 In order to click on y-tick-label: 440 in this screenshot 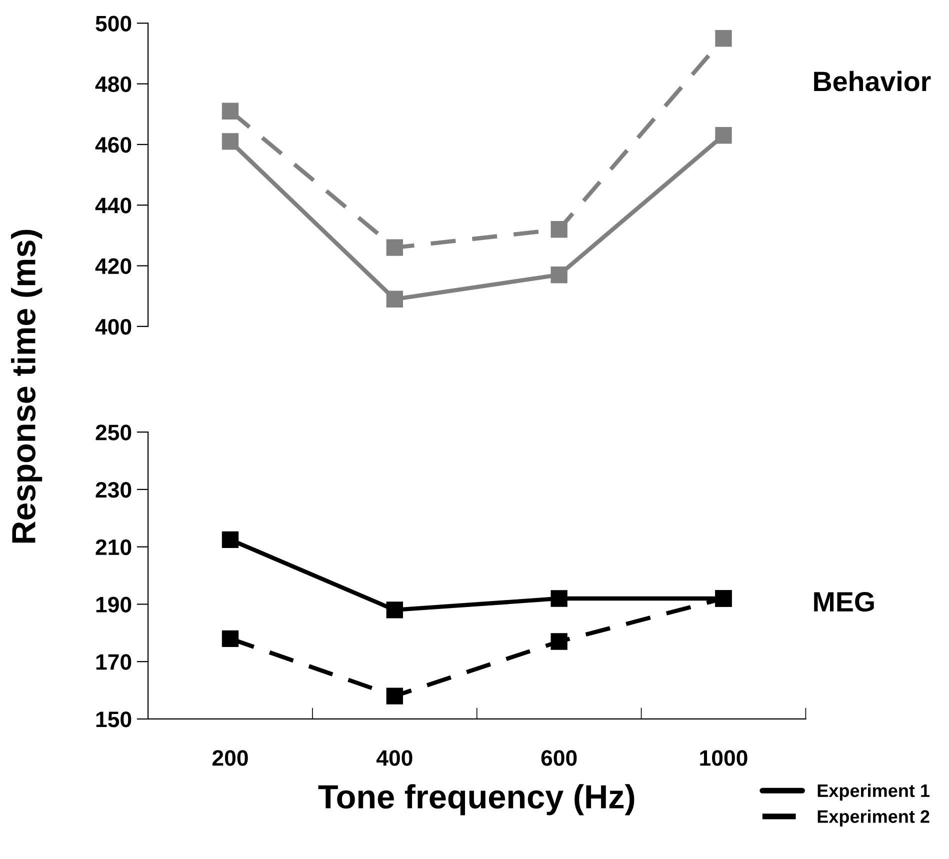, I will do `click(113, 206)`.